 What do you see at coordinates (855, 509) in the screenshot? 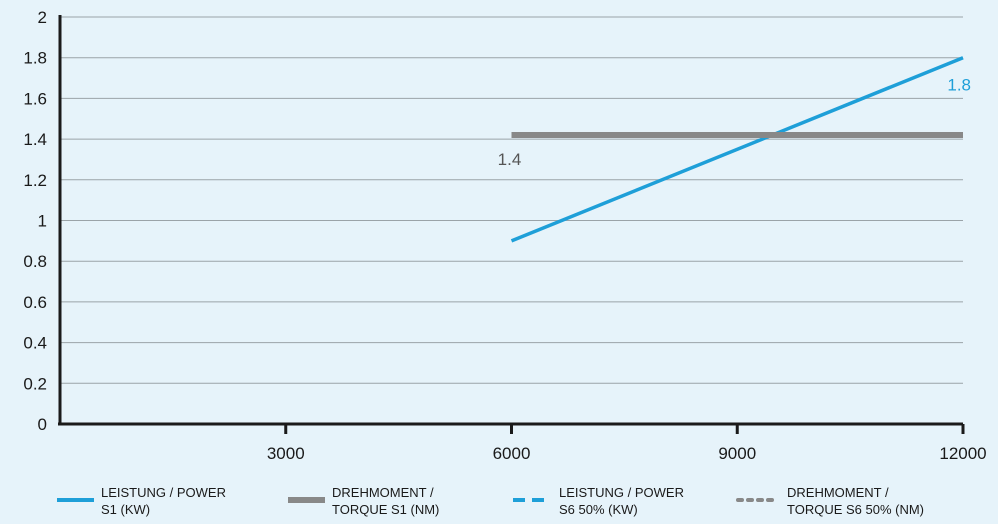
I see `legend-label: TORQUE S6 50% (NM)` at bounding box center [855, 509].